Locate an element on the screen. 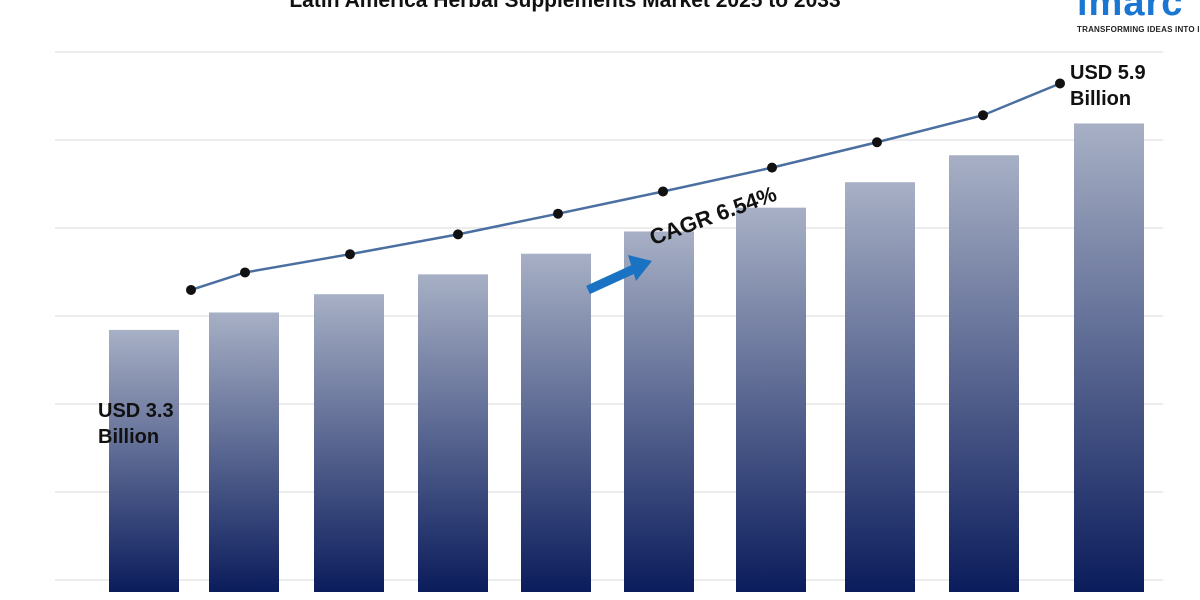  cagr-arrow is located at coordinates (619, 275).